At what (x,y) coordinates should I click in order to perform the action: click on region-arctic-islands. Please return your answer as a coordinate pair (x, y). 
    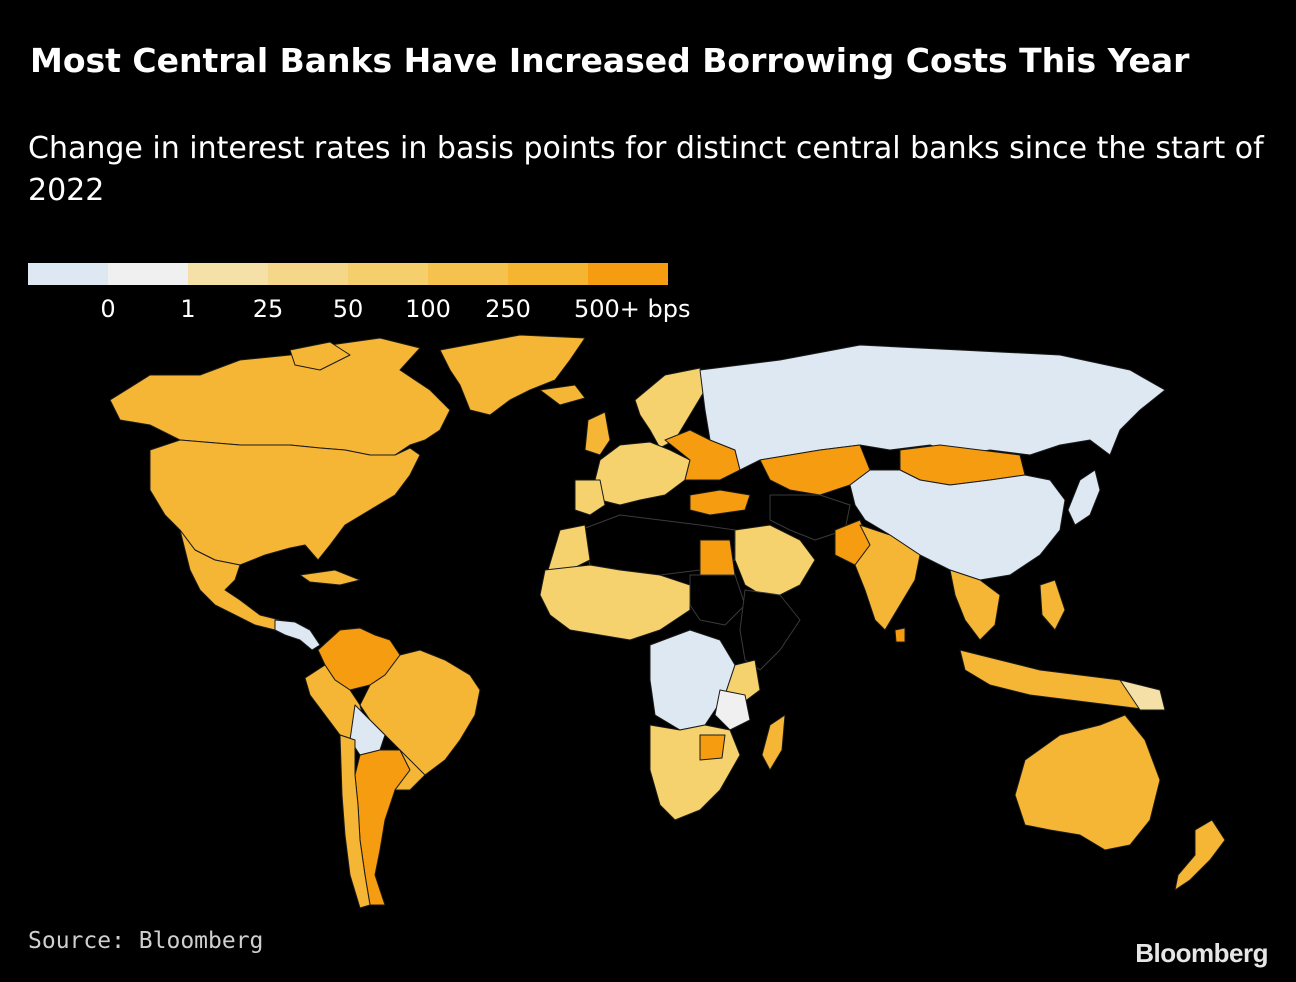
    Looking at the image, I should click on (320, 356).